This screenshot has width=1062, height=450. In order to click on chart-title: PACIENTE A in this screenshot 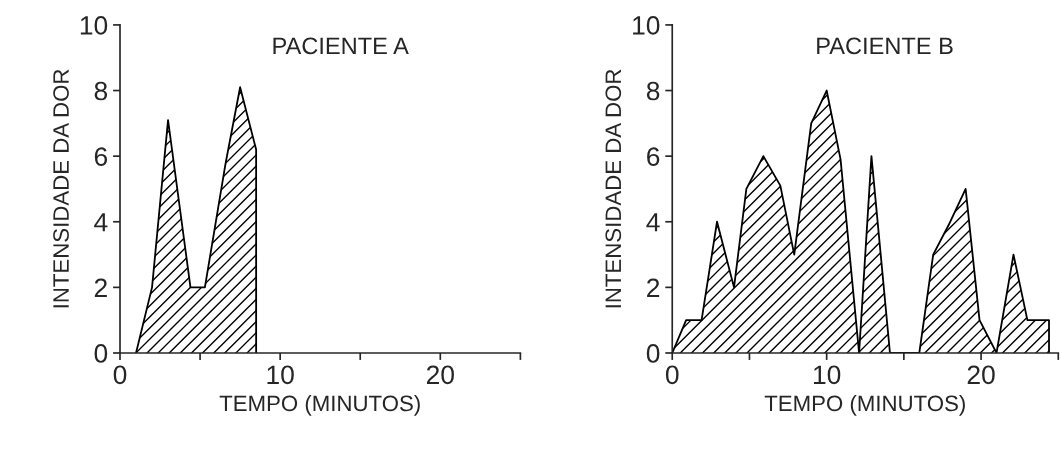, I will do `click(341, 46)`.